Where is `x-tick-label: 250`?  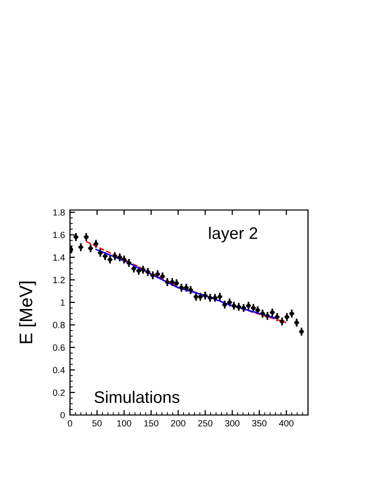 x-tick-label: 250 is located at coordinates (205, 423).